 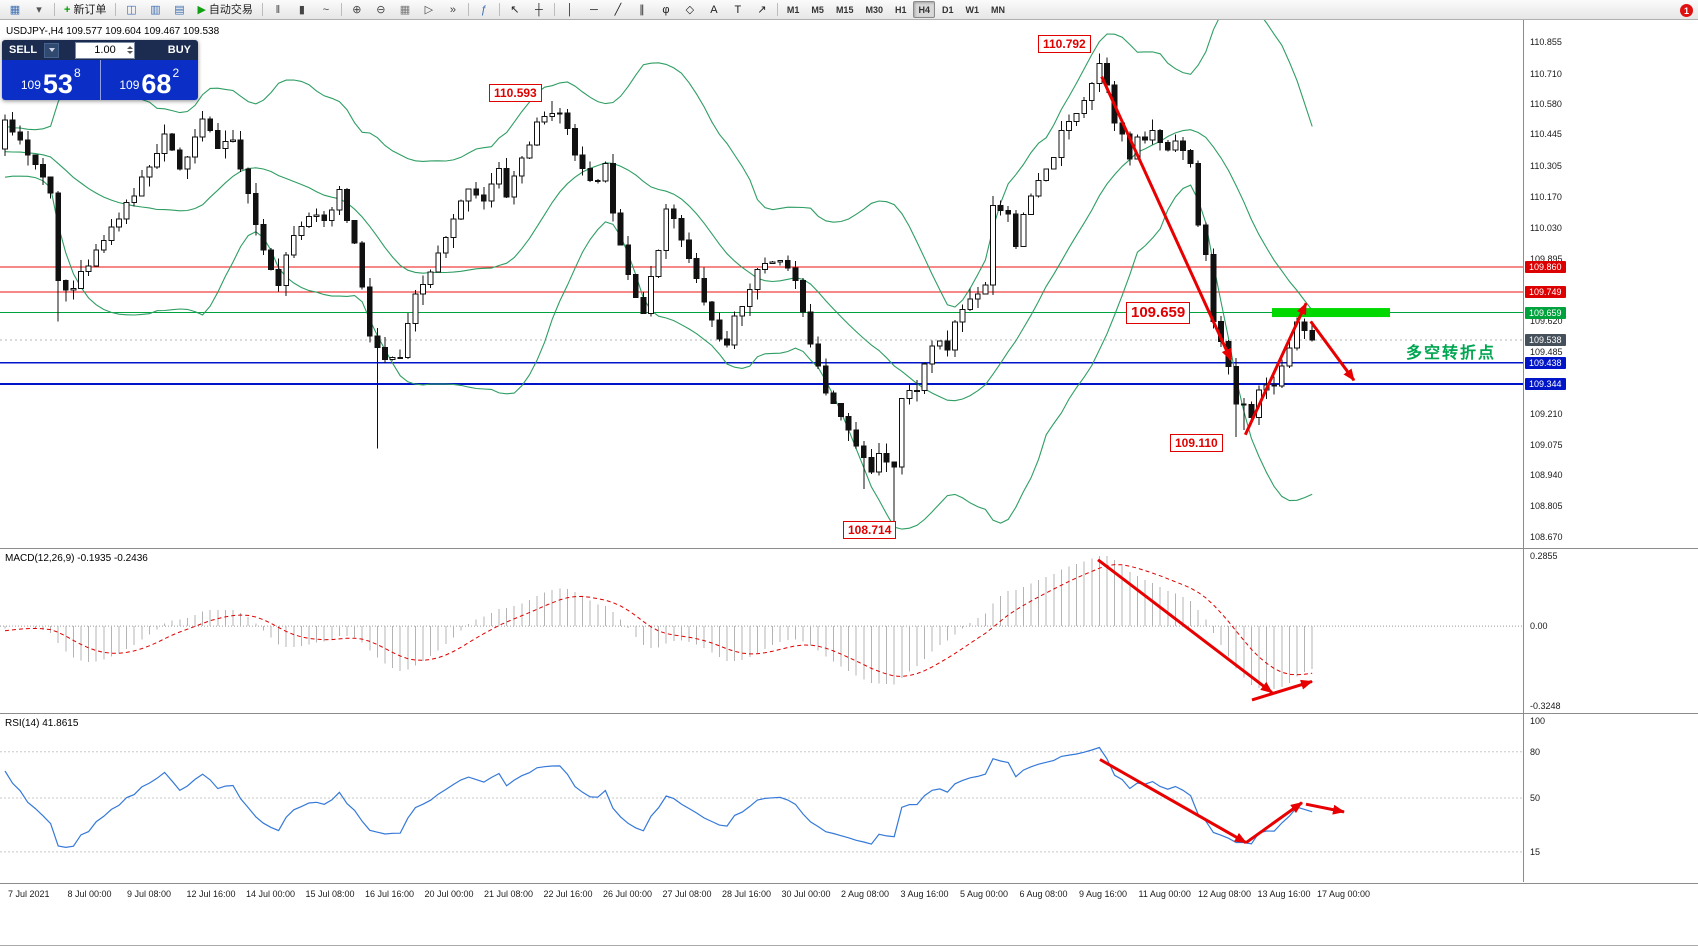 What do you see at coordinates (1545, 383) in the screenshot?
I see `price-tag: 109.344` at bounding box center [1545, 383].